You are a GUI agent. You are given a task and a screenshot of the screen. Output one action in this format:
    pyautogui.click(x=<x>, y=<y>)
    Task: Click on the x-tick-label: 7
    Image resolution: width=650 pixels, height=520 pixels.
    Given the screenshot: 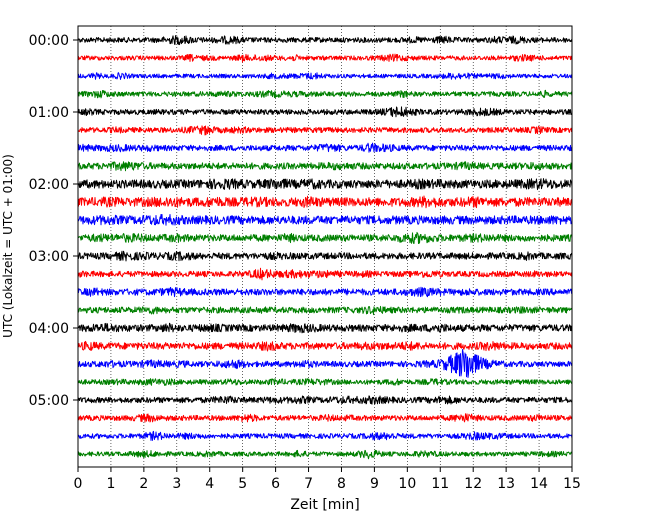 What is the action you would take?
    pyautogui.click(x=308, y=484)
    